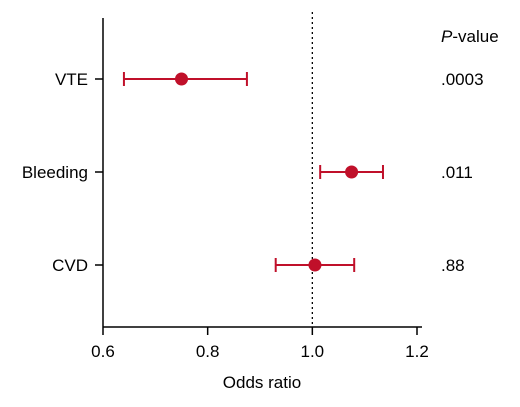 This screenshot has width=520, height=407. I want to click on category-label: VTE, so click(71, 79).